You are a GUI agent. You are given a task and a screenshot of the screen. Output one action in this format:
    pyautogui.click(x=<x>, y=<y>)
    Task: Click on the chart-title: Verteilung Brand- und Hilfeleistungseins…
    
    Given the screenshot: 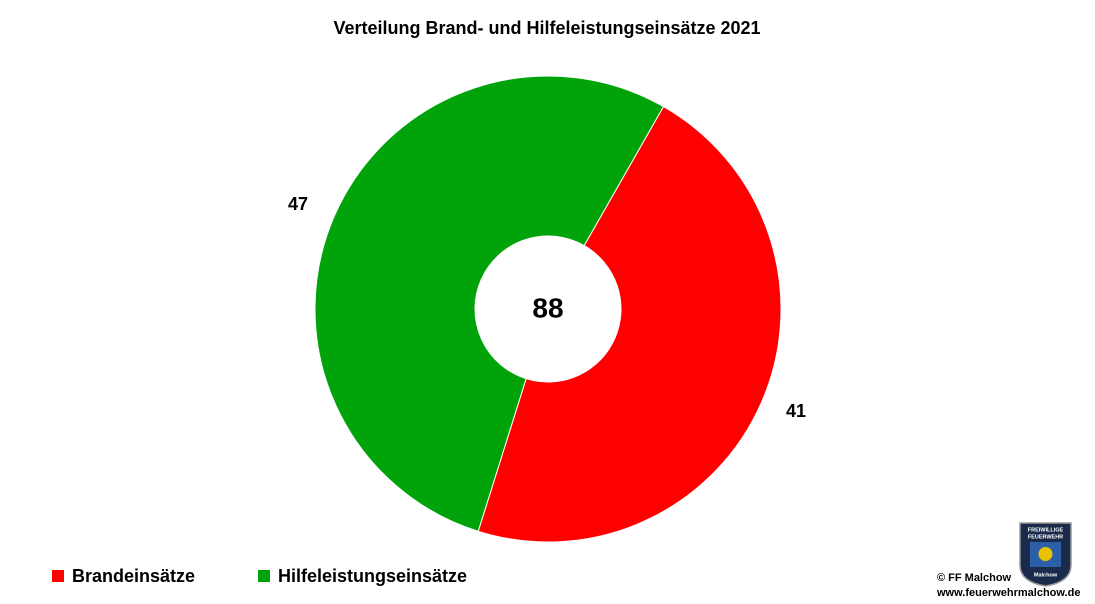 What is the action you would take?
    pyautogui.click(x=546, y=28)
    